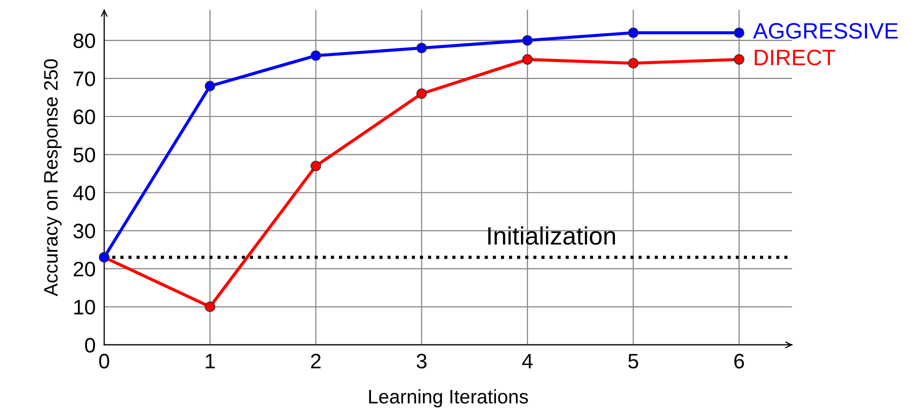  Describe the element at coordinates (633, 361) in the screenshot. I see `x-tick-label: 5` at that location.